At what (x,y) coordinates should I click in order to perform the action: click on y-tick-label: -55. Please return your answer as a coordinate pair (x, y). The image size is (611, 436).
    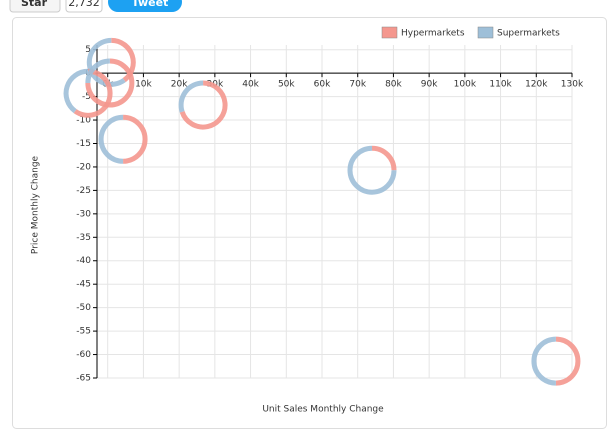
    Looking at the image, I should click on (83, 332).